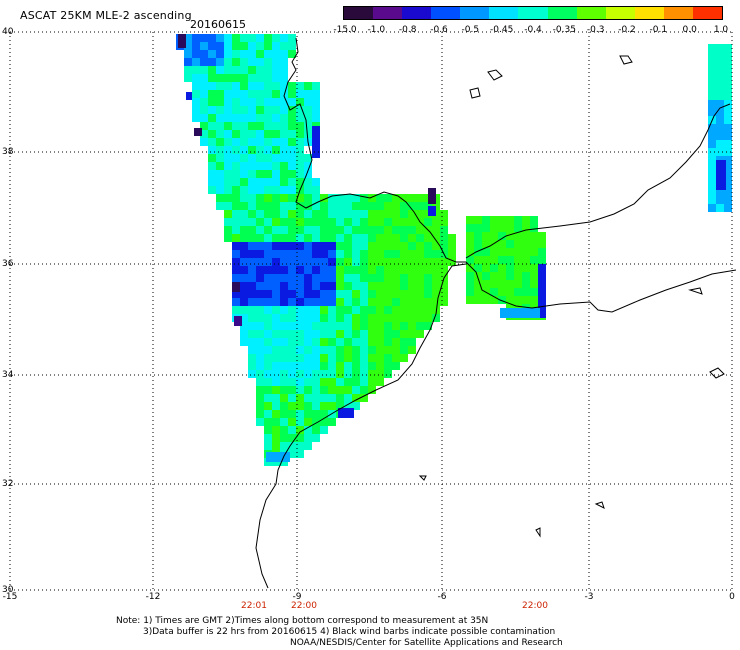  I want to click on lon-label: -3, so click(589, 597).